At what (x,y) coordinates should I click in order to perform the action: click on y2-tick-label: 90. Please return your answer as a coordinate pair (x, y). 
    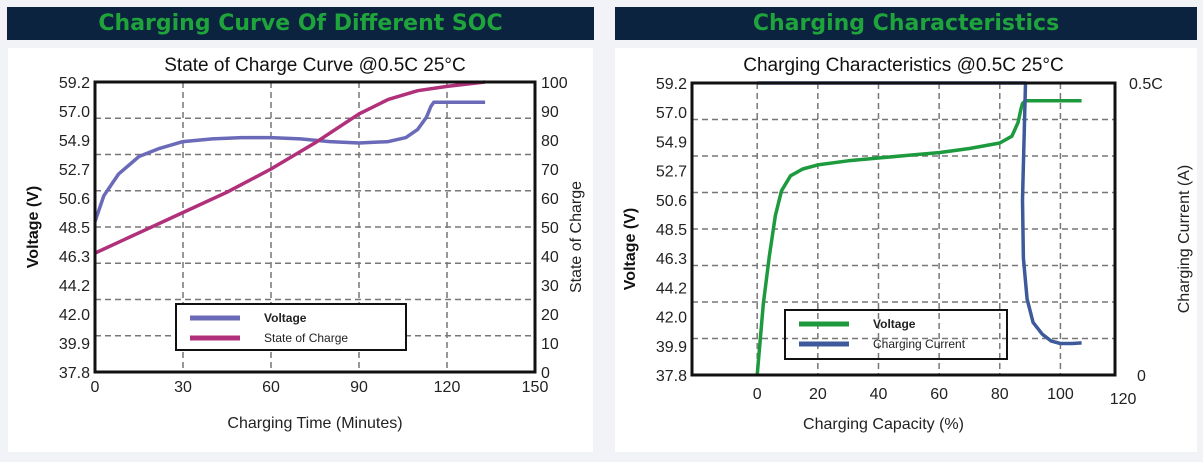
    Looking at the image, I should click on (550, 112).